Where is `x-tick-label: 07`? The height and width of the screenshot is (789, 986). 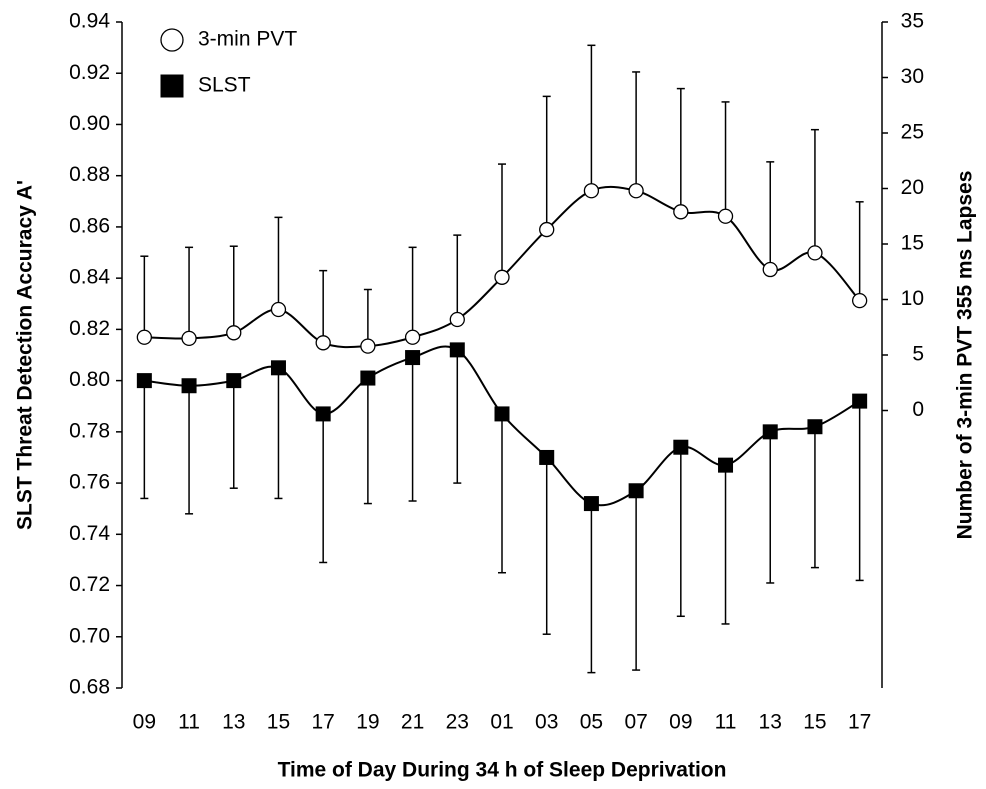 x-tick-label: 07 is located at coordinates (635, 722).